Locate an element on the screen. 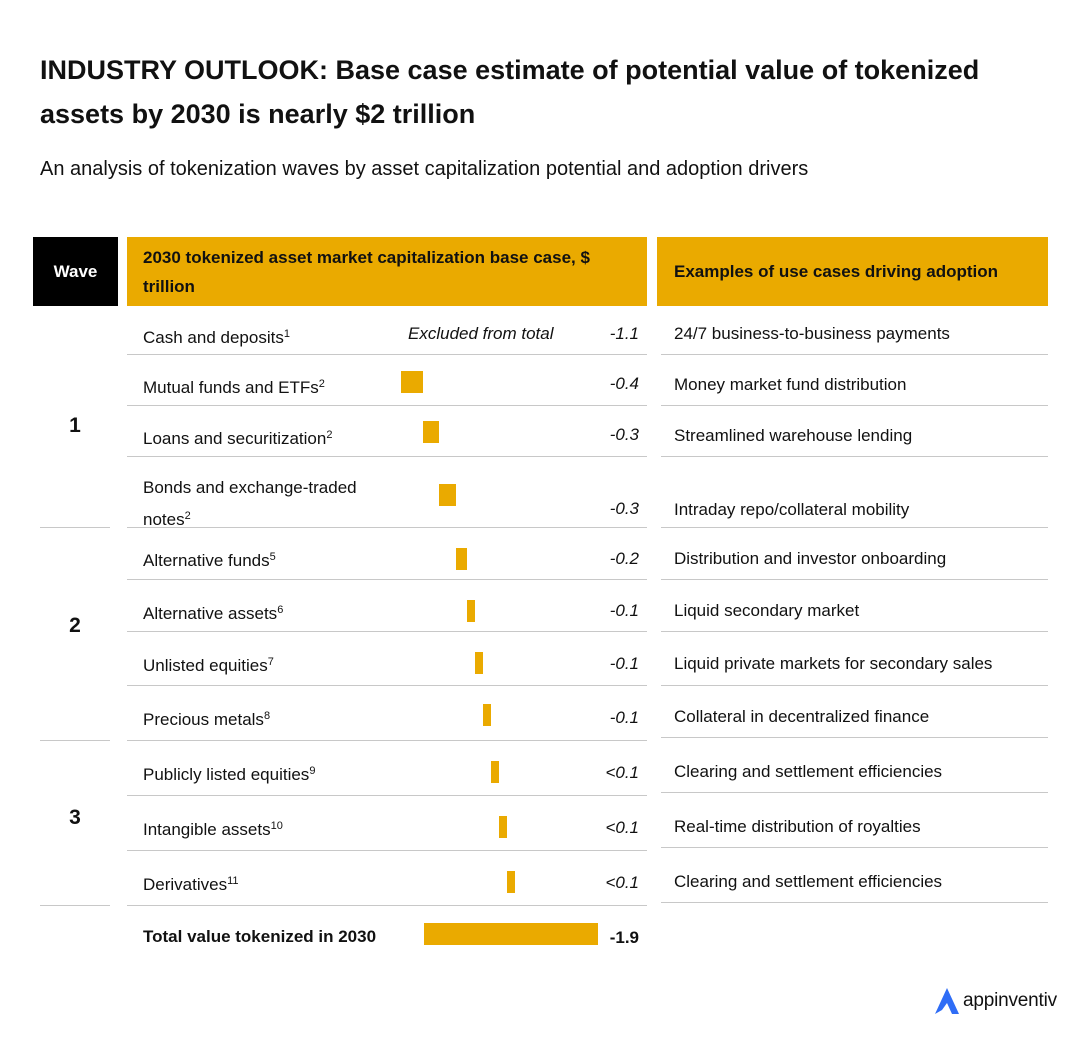 Image resolution: width=1080 pixels, height=1040 pixels. table-row: Unlisted equities7 -0.1 is located at coordinates (387, 659).